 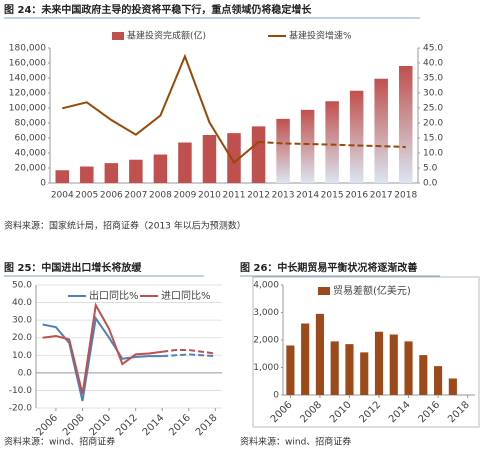 What do you see at coordinates (381, 196) in the screenshot?
I see `x-tick-label: 2017` at bounding box center [381, 196].